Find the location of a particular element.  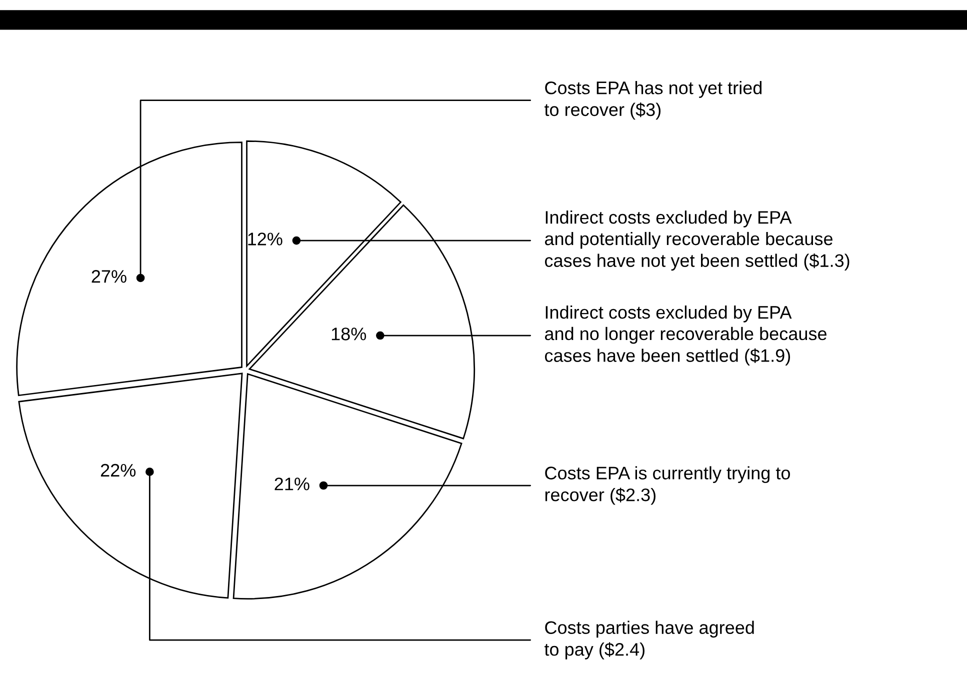

slice-label: Costs parties have agreed to pay ($2.4) is located at coordinates (649, 640).